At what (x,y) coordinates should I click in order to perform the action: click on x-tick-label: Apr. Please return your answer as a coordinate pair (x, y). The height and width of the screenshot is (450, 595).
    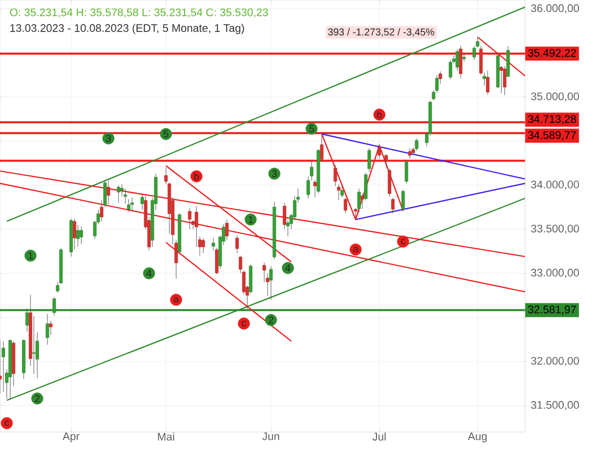
    Looking at the image, I should click on (71, 437).